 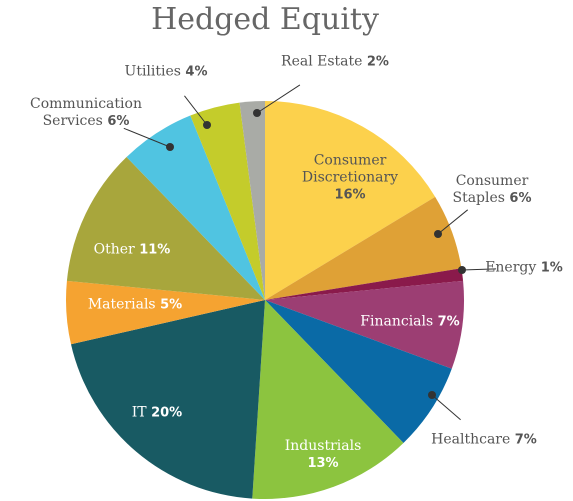 What do you see at coordinates (265, 19) in the screenshot?
I see `chart-title: Hedged Equity` at bounding box center [265, 19].